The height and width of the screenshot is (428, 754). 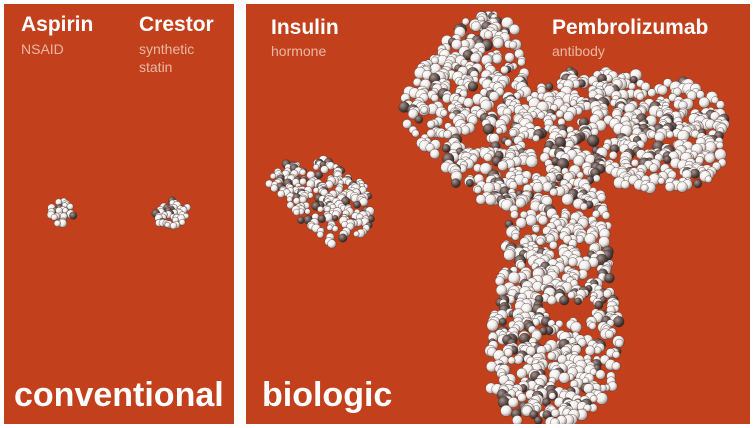 I want to click on crestor-molecule, so click(x=171, y=213).